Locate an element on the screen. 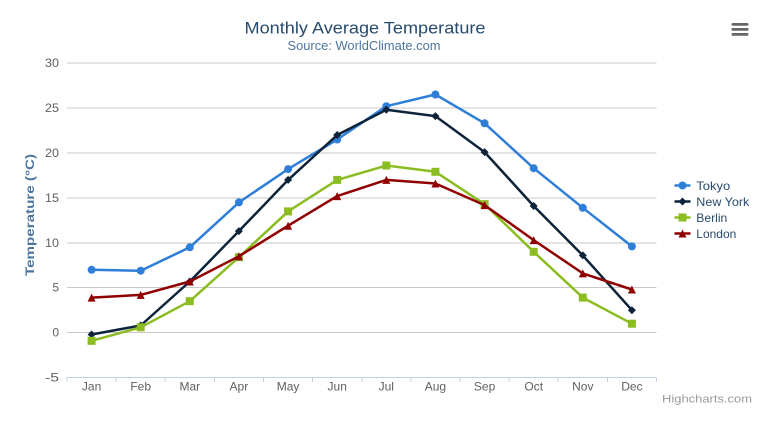 This screenshot has height=421, width=769. svg-text: Mar is located at coordinates (189, 387).